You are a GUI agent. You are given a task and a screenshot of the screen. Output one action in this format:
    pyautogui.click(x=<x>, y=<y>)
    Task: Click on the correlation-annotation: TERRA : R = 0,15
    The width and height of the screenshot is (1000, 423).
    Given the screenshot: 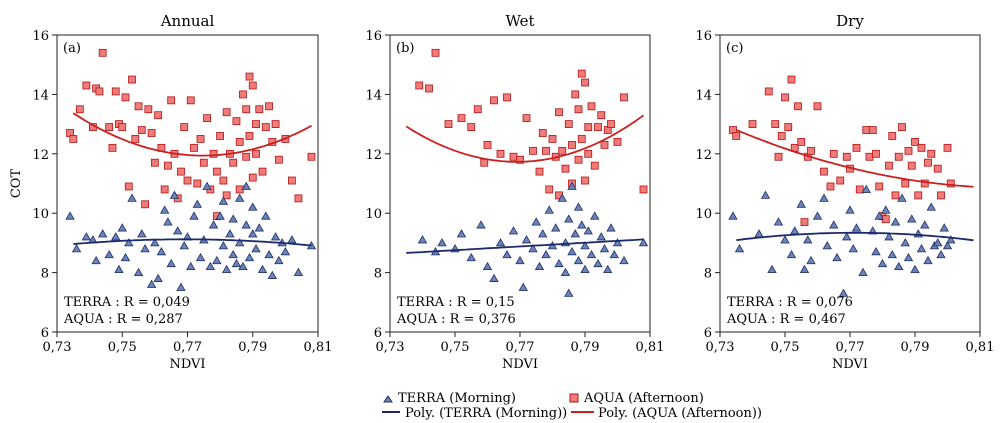 What is the action you would take?
    pyautogui.click(x=456, y=302)
    